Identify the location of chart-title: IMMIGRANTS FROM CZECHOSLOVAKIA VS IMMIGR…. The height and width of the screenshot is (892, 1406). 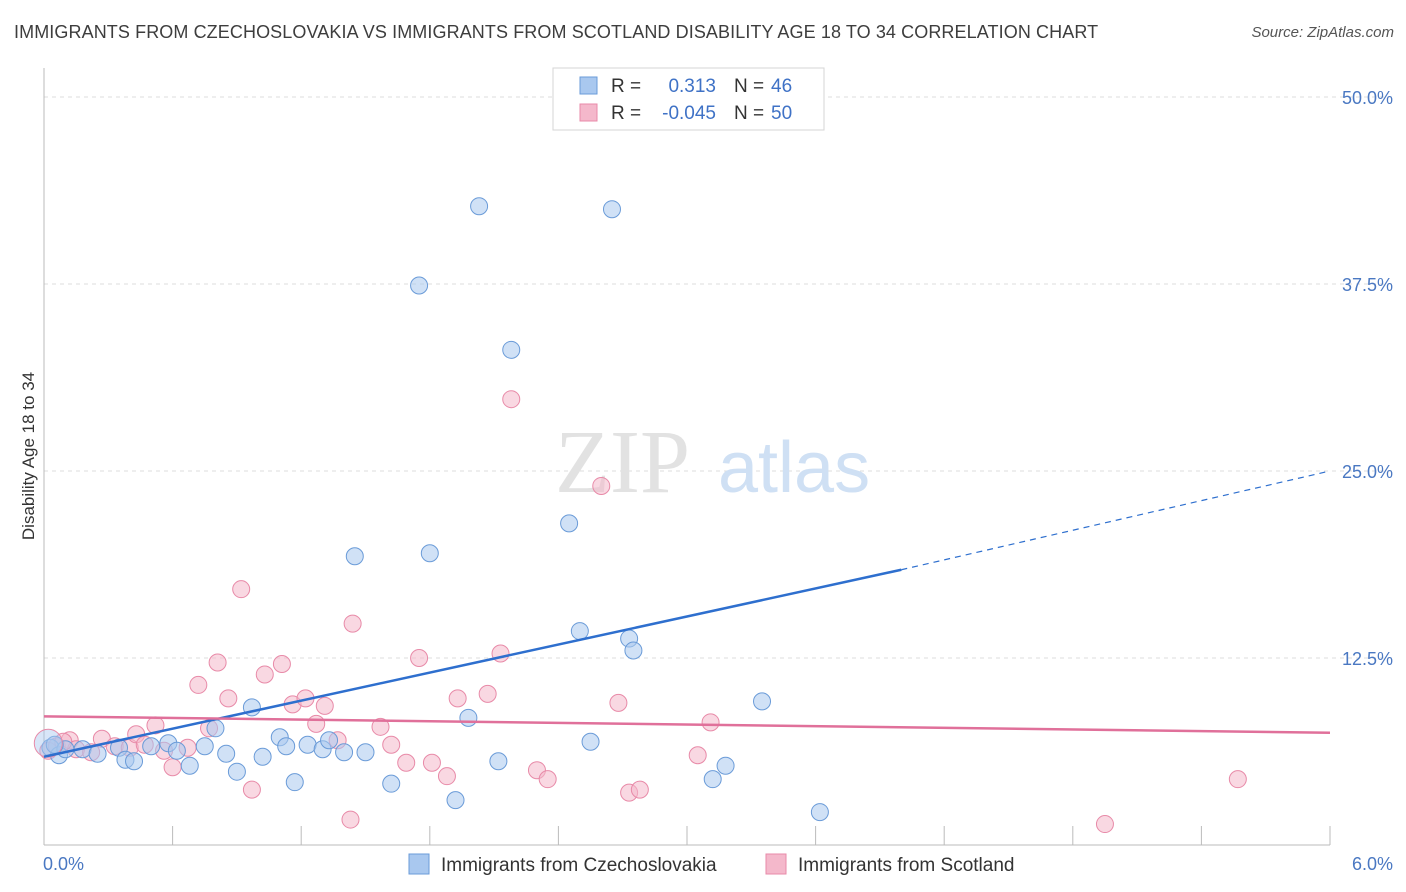
(556, 32).